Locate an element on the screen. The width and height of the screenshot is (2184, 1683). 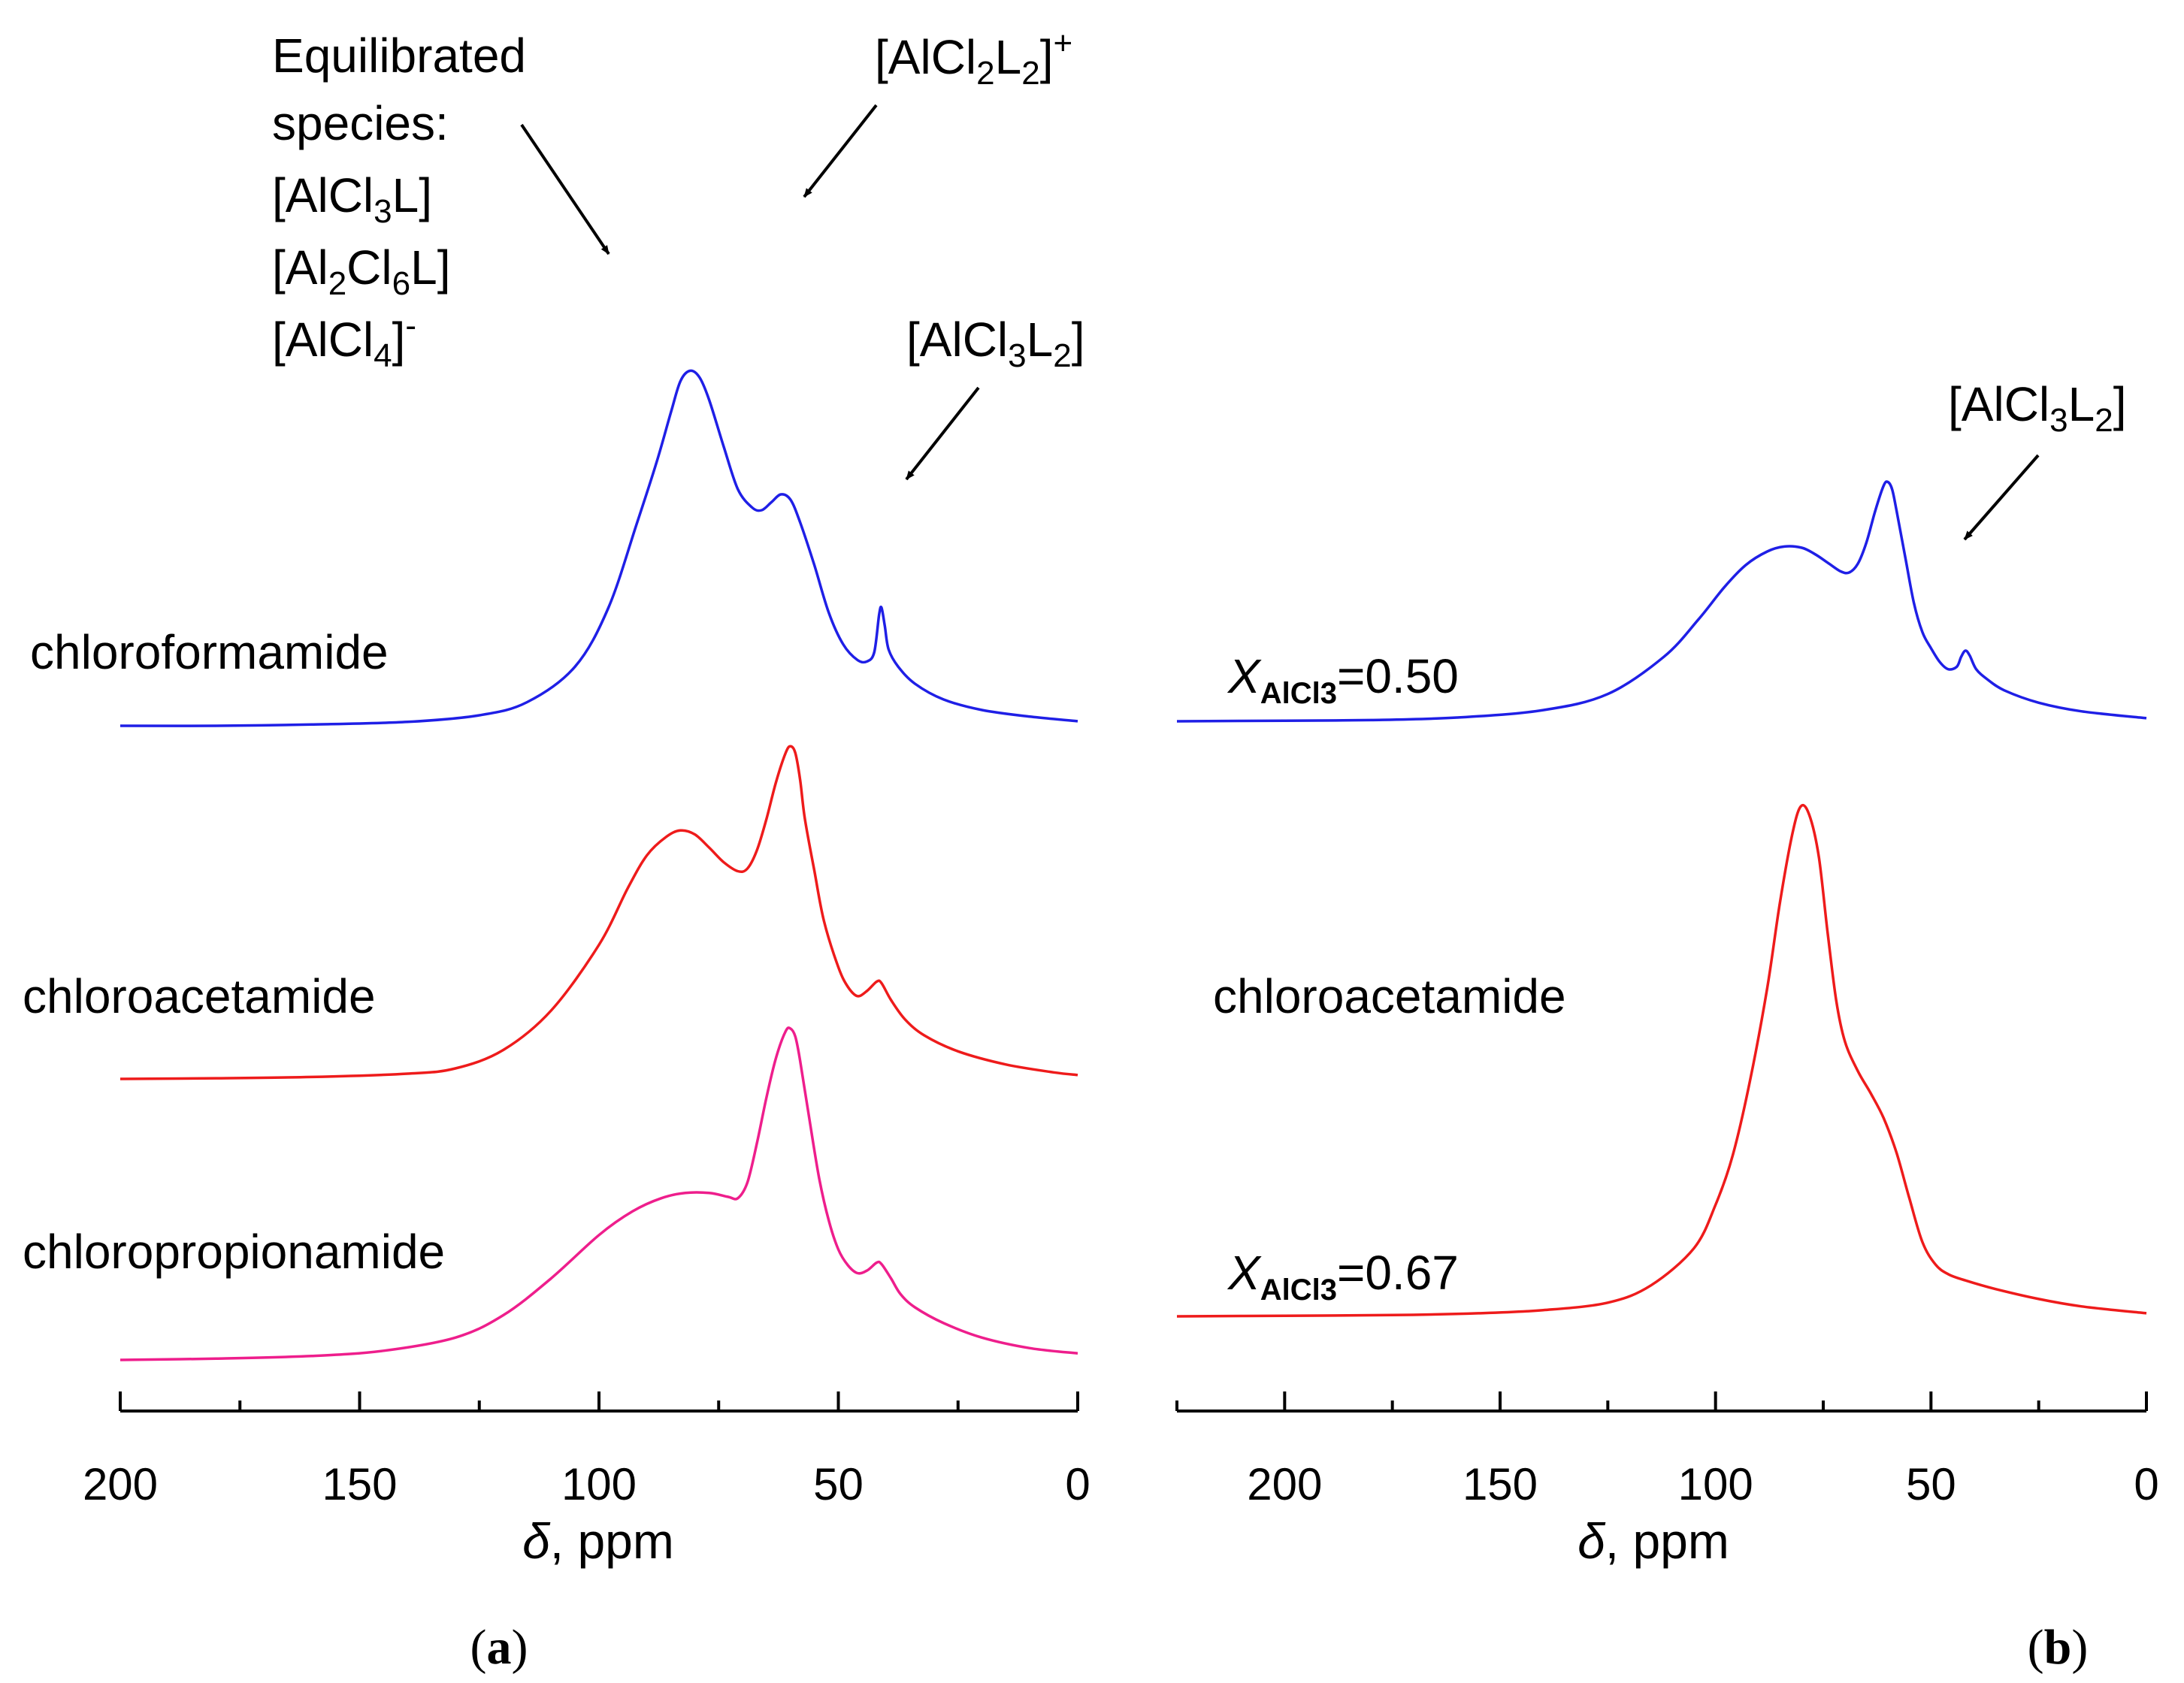
center-label-chloroacetamide: chloroacetamide is located at coordinates (1389, 996).